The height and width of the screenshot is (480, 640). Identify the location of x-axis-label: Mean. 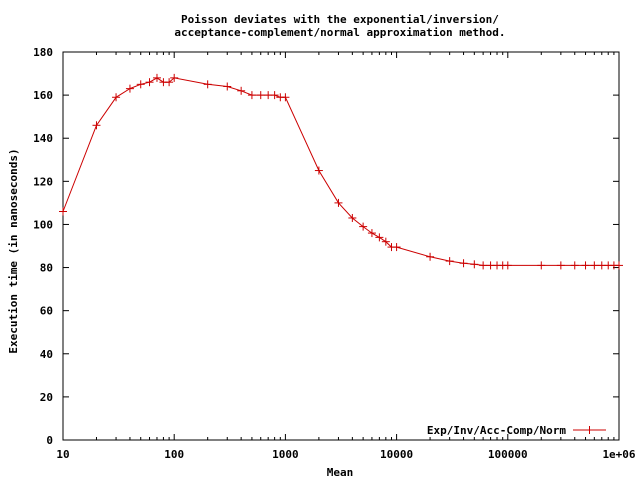
(340, 472).